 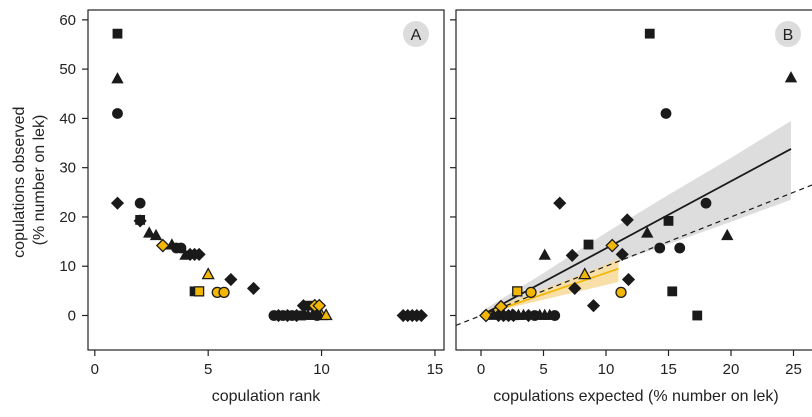 What do you see at coordinates (731, 369) in the screenshot?
I see `x-tick-label: 20` at bounding box center [731, 369].